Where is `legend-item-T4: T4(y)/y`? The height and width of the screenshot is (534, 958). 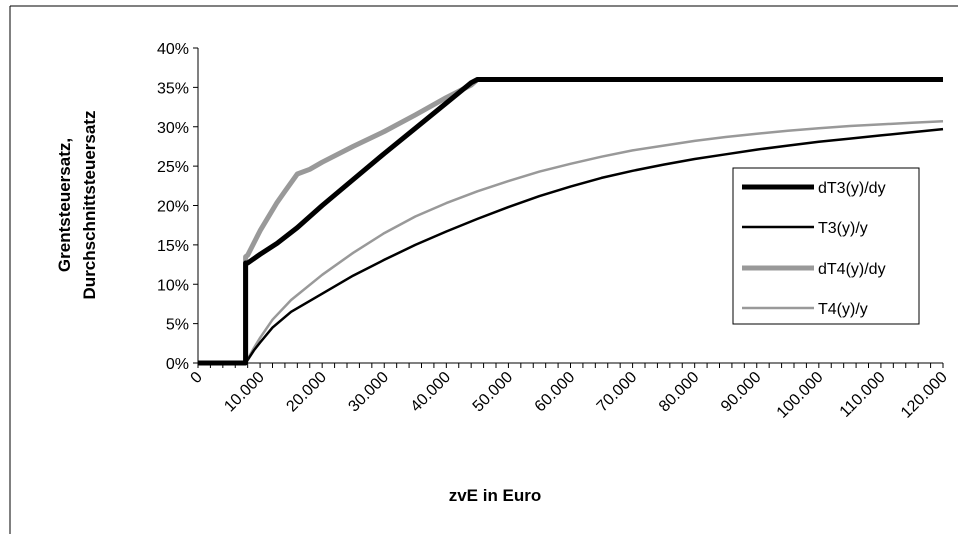 legend-item-T4: T4(y)/y is located at coordinates (805, 309).